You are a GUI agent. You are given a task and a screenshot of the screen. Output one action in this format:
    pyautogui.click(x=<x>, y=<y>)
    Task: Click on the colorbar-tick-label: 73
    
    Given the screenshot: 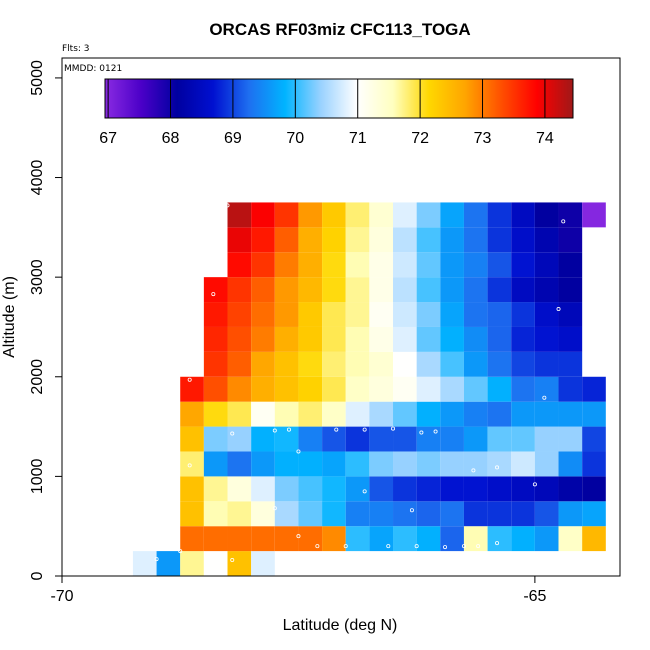 What is the action you would take?
    pyautogui.click(x=483, y=138)
    